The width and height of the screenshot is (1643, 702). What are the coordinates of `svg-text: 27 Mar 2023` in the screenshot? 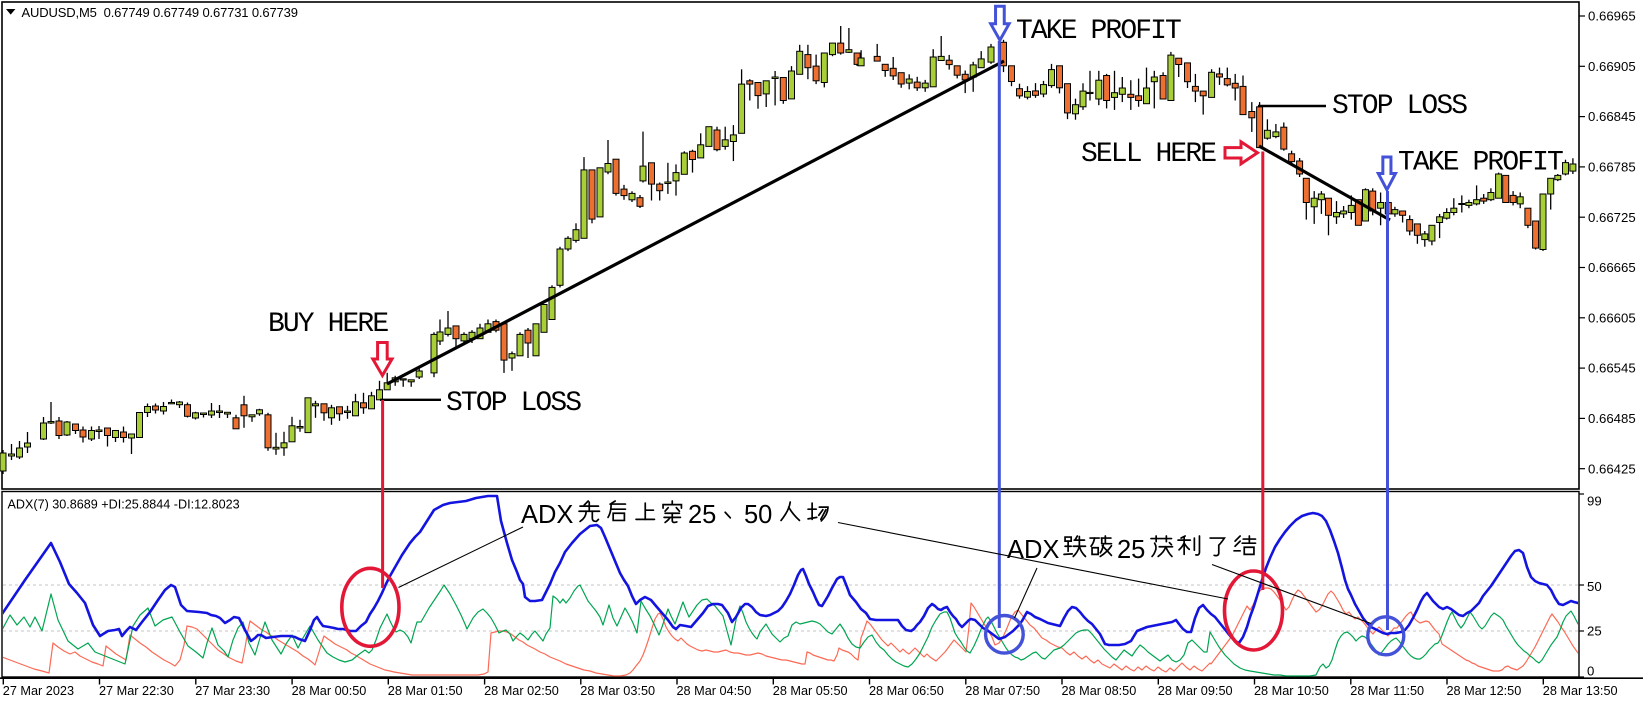 It's located at (38, 691).